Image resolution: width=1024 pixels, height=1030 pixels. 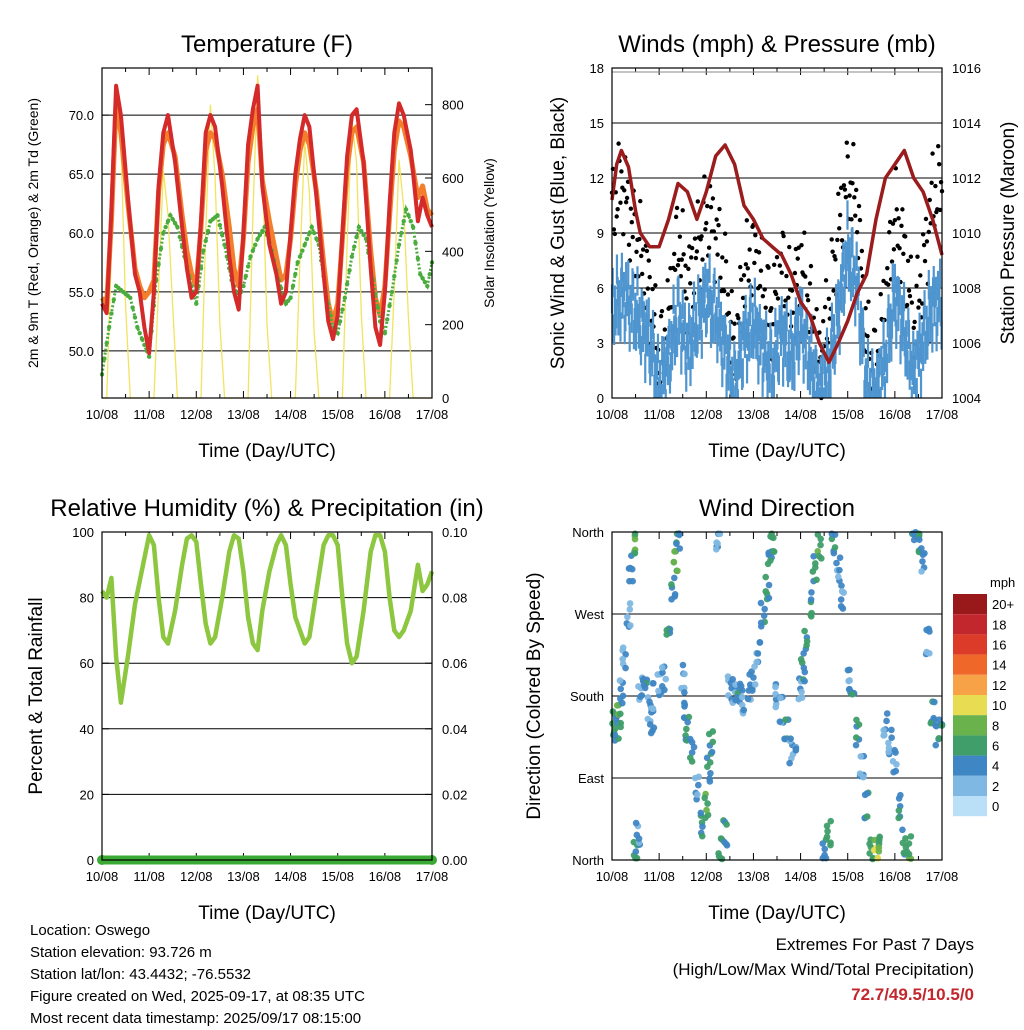 I want to click on series-pressure-line, so click(x=777, y=254).